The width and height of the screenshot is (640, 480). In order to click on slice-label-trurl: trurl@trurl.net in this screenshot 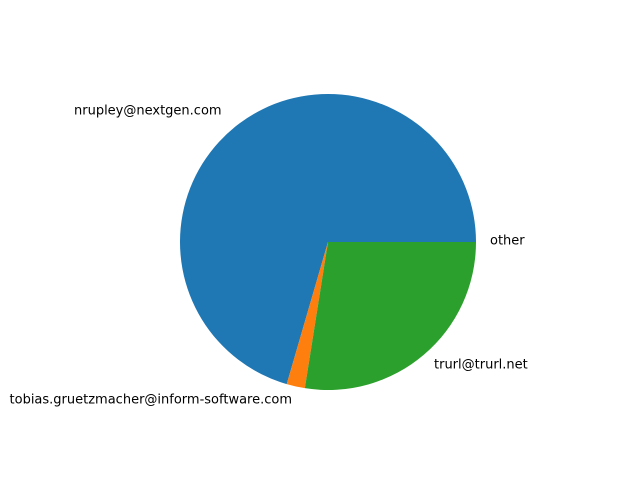, I will do `click(481, 365)`.